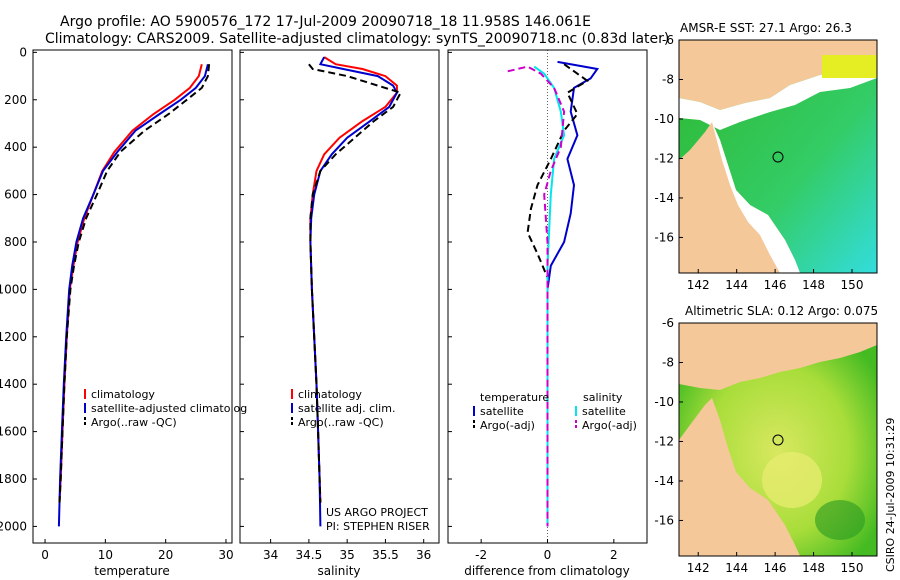 Image resolution: width=900 pixels, height=580 pixels. Describe the element at coordinates (766, 28) in the screenshot. I see `sst-map-title: AMSR-E SST: 27.1 Argo: 26.3` at that location.